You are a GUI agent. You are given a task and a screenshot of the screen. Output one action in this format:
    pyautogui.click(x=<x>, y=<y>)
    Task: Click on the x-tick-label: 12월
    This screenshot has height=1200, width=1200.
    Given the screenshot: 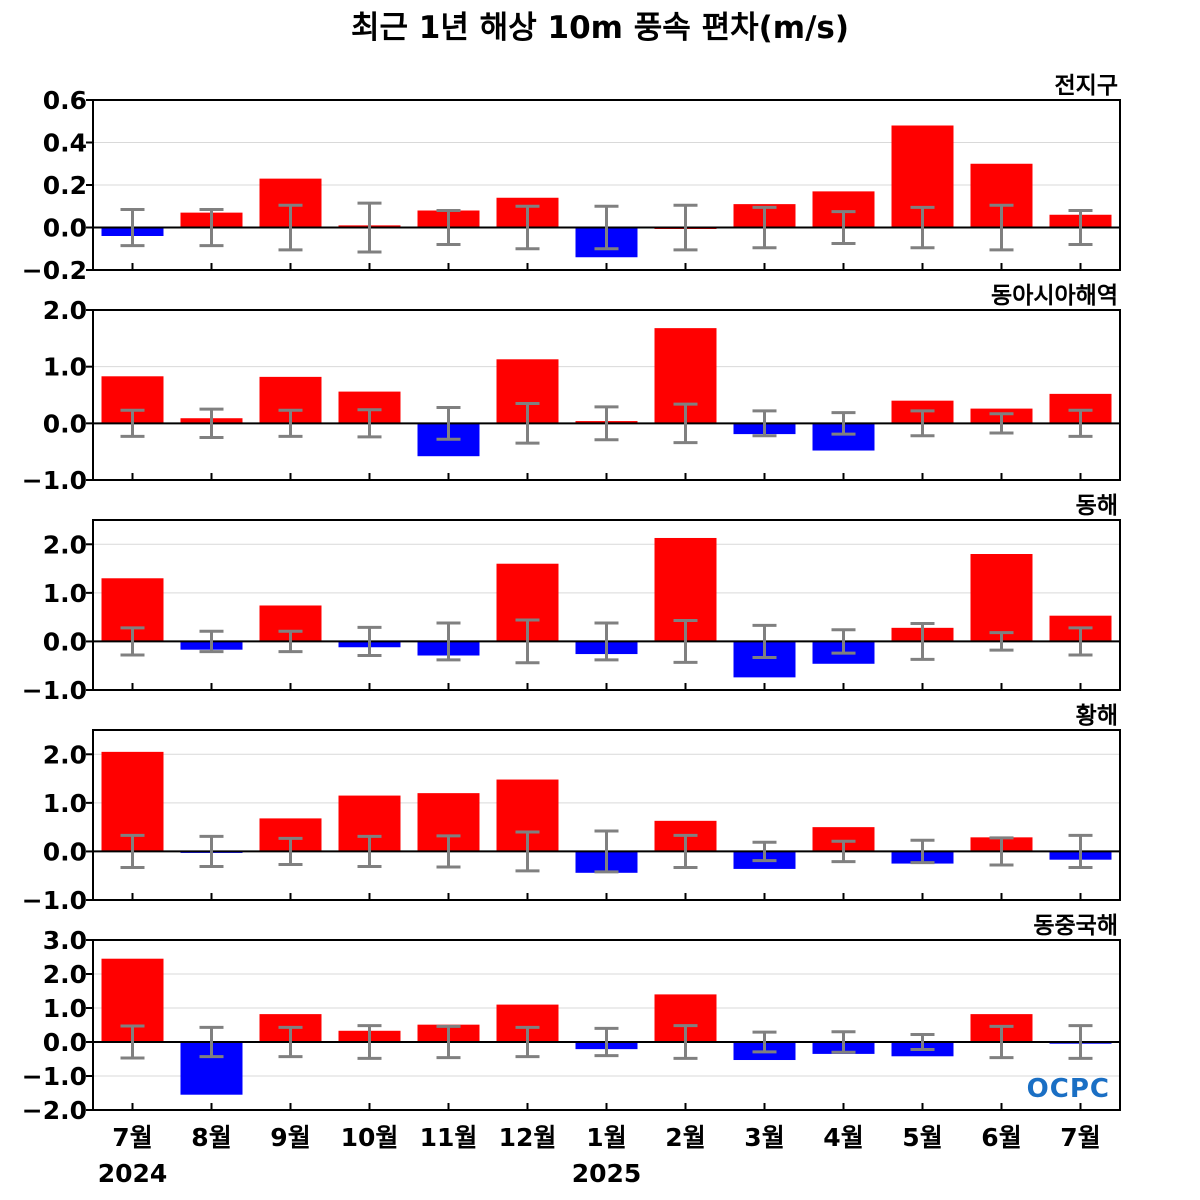 What is the action you would take?
    pyautogui.click(x=528, y=1137)
    